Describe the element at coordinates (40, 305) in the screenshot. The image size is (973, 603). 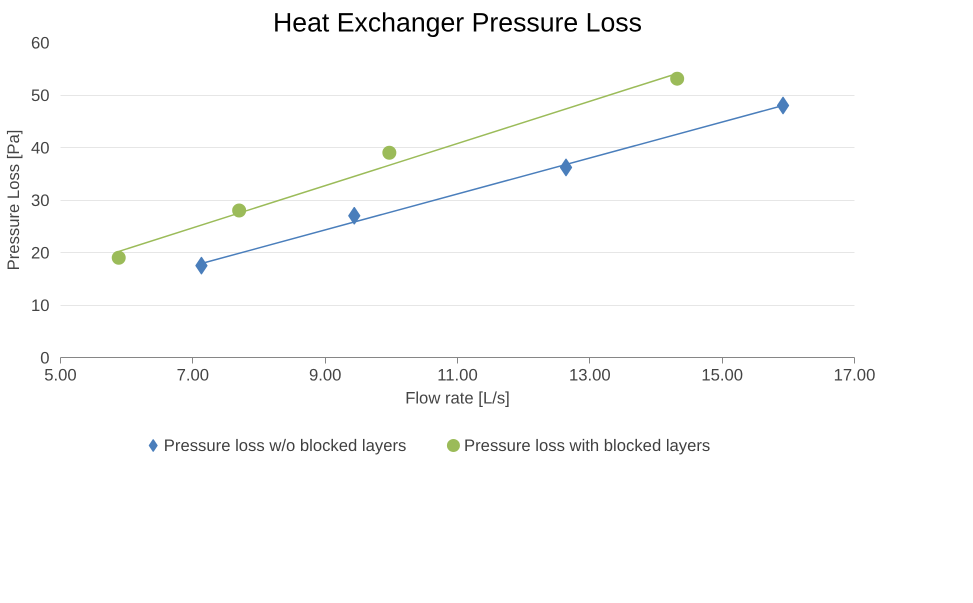
I see `y-tick-label: 10` at that location.